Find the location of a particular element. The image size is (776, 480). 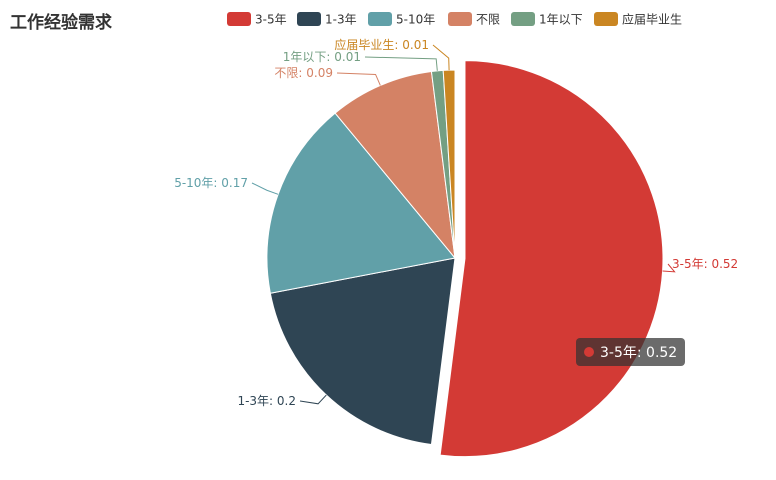

legend-label-4: 1年以下 is located at coordinates (561, 20).